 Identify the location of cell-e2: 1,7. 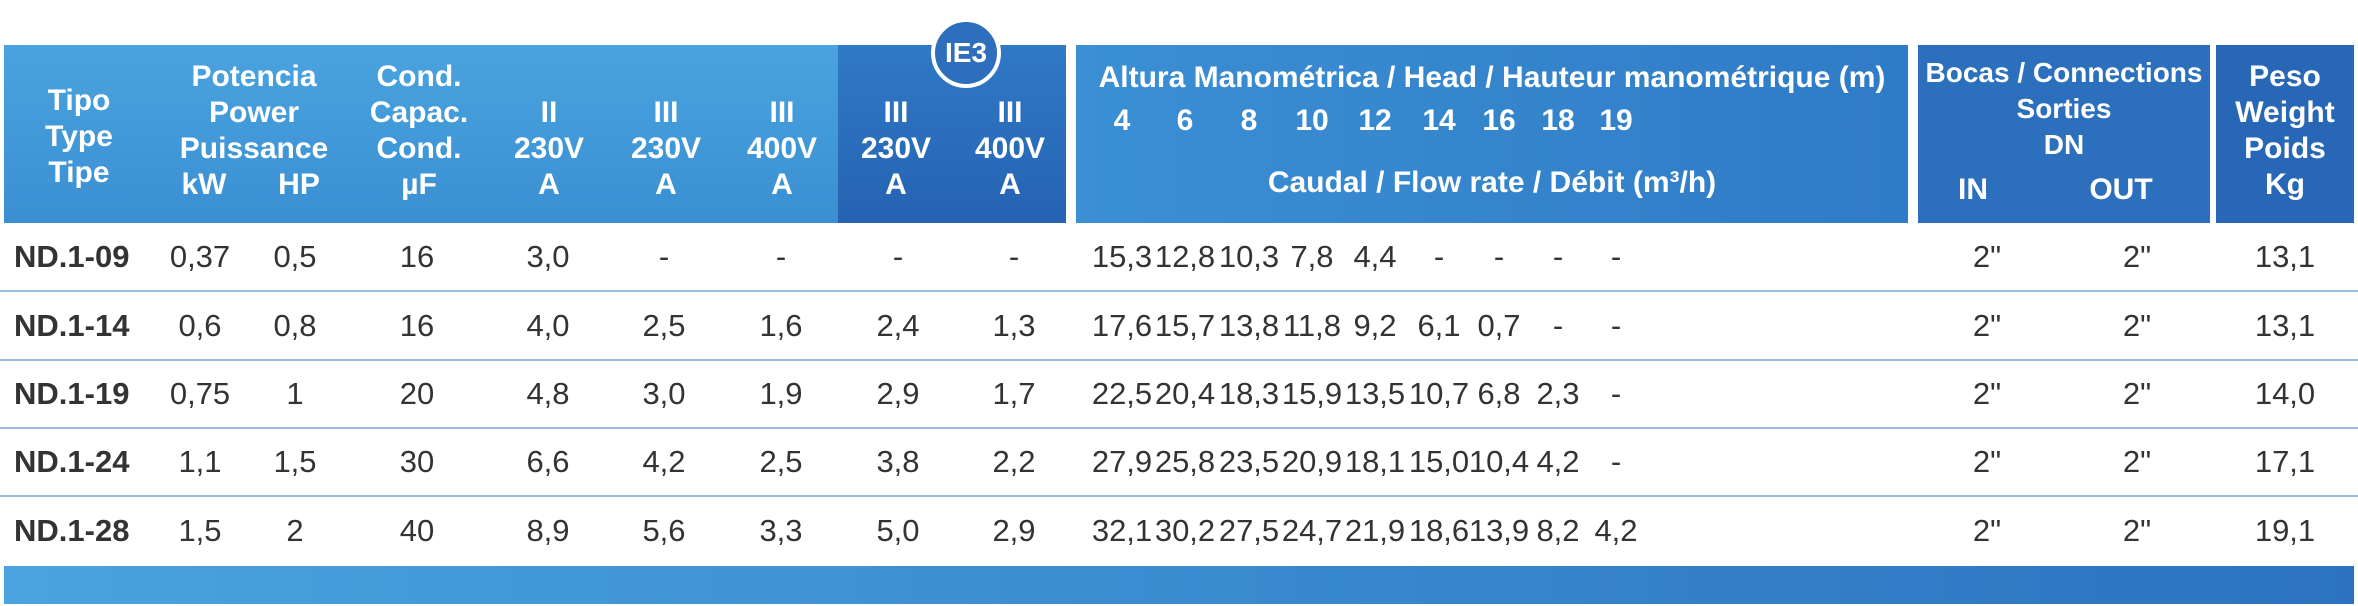
(1014, 393).